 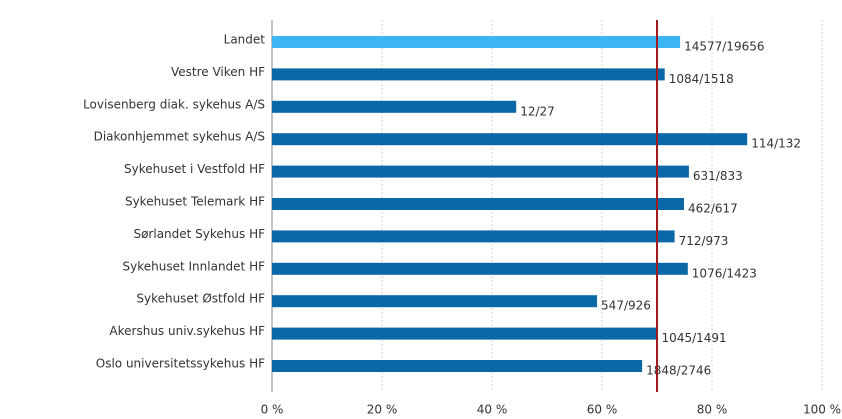 I want to click on x-tick-label: 80 %, so click(x=712, y=410).